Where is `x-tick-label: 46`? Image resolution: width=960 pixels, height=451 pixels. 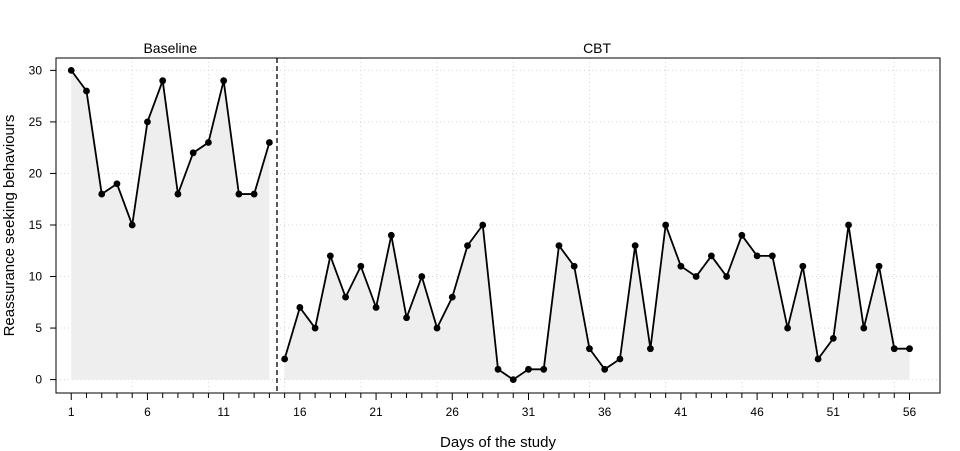
x-tick-label: 46 is located at coordinates (757, 412).